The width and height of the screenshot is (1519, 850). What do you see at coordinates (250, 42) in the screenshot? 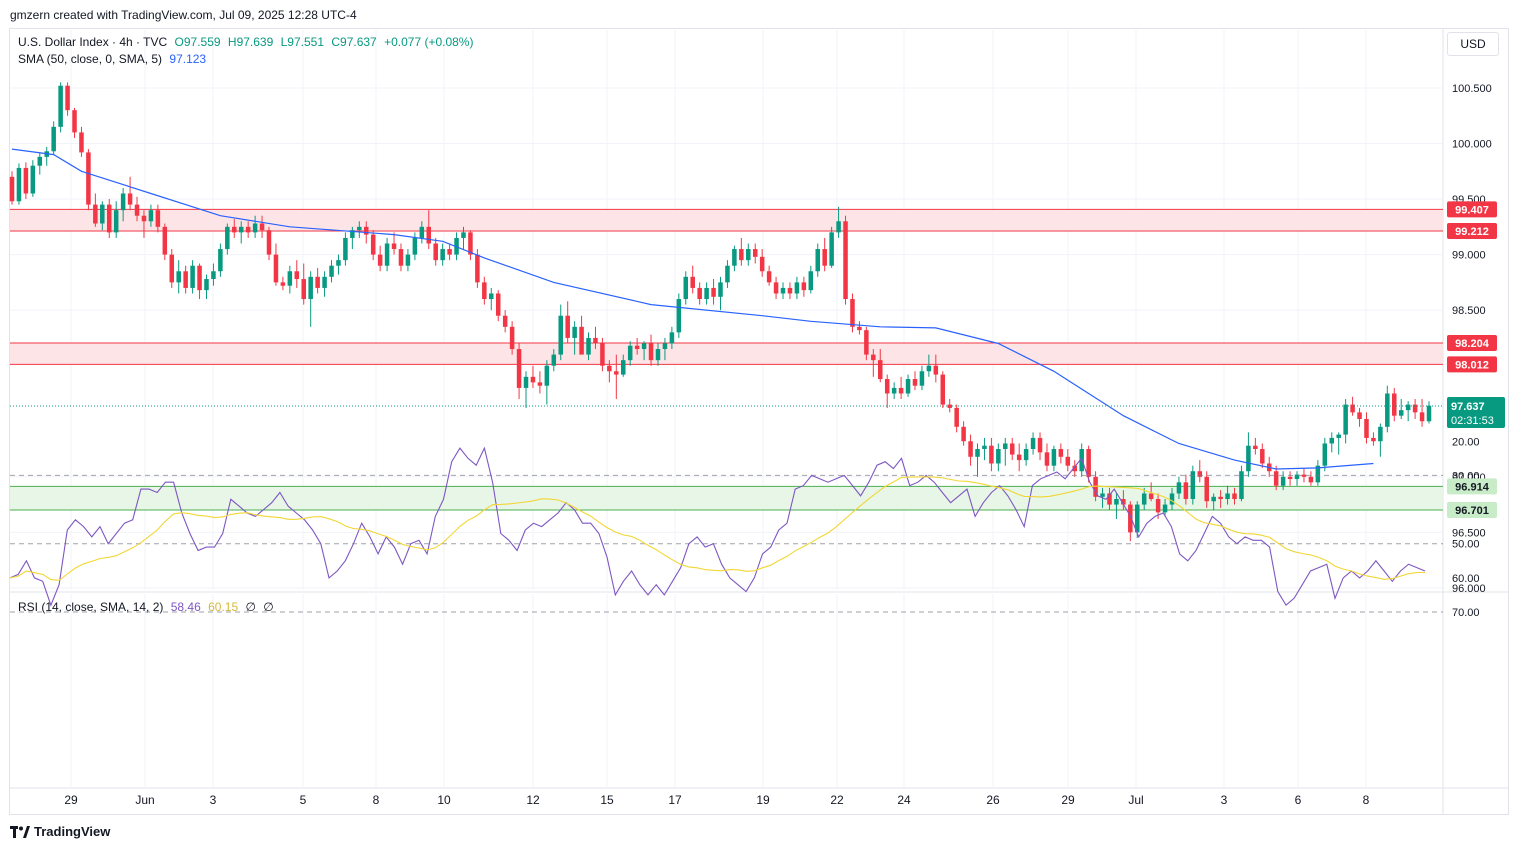
I see `high-value: H97.639` at bounding box center [250, 42].